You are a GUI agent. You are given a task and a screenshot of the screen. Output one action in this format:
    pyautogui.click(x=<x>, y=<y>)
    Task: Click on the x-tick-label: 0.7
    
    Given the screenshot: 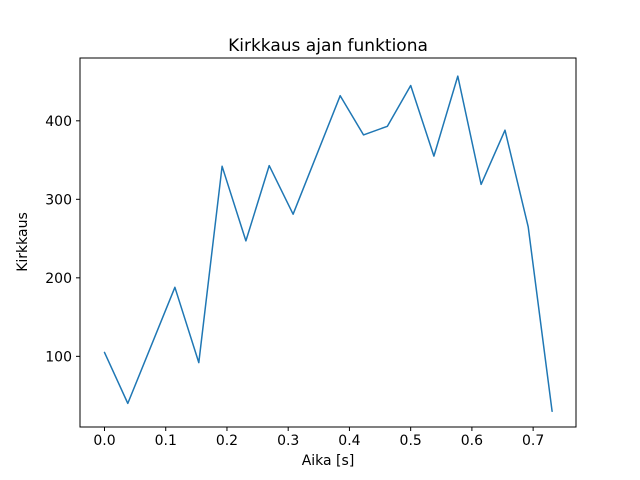 What is the action you would take?
    pyautogui.click(x=533, y=441)
    